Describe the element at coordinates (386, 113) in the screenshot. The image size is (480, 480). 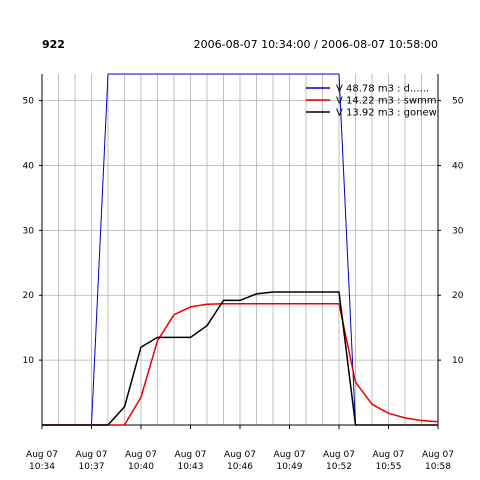
I see `legend-entry-3: V 13.92 m3 : gonew` at that location.